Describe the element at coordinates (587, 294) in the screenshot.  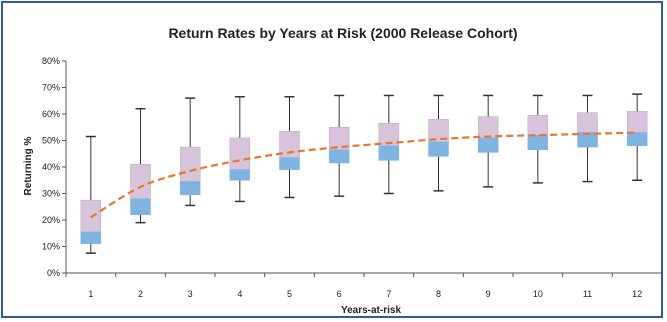
I see `x-tick-label: 11` at that location.